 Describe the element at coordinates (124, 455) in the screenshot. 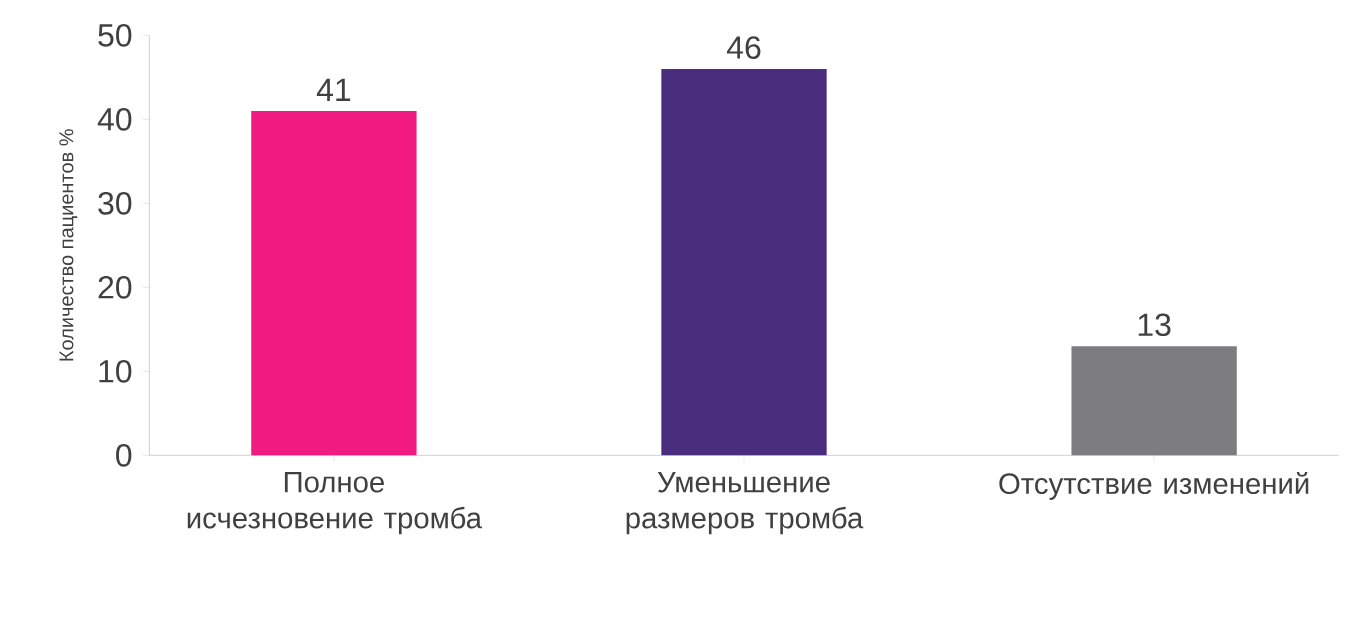

I see `y-tick-label: 0` at that location.